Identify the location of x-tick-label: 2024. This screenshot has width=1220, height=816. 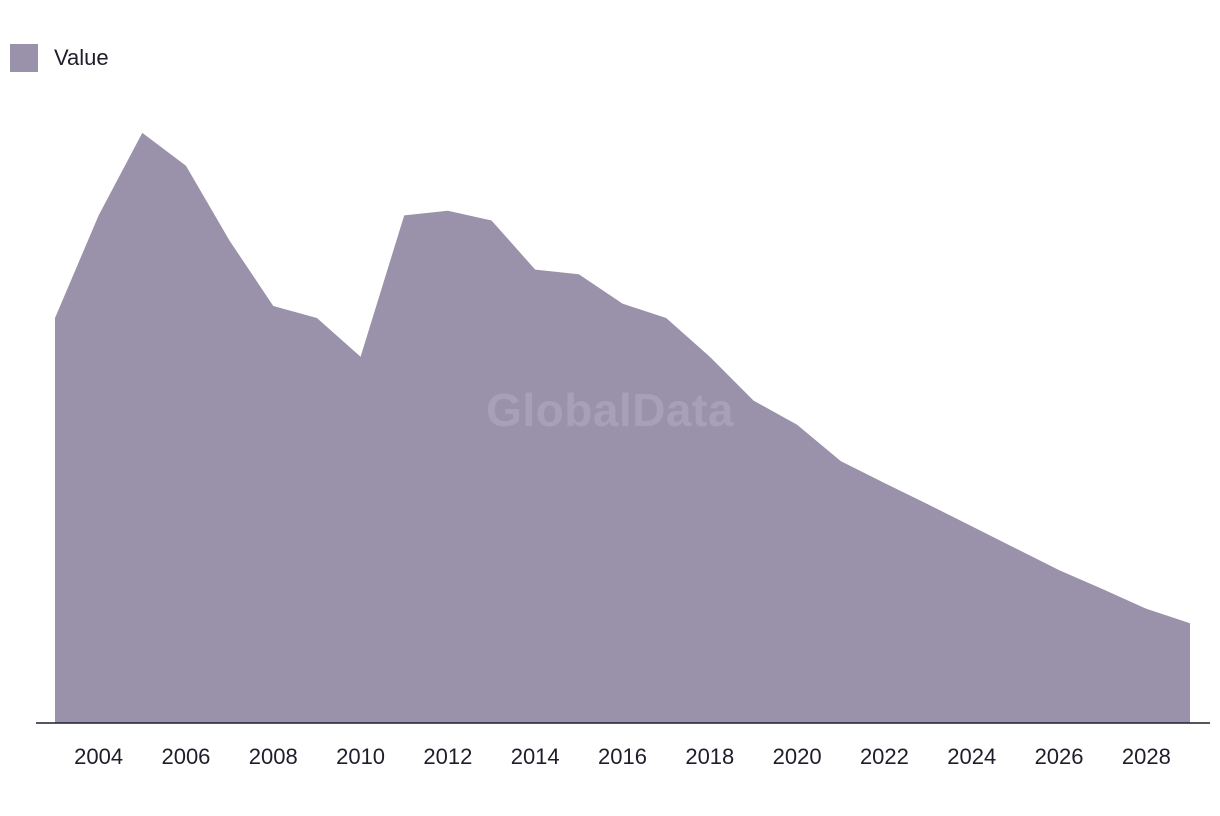
(971, 756).